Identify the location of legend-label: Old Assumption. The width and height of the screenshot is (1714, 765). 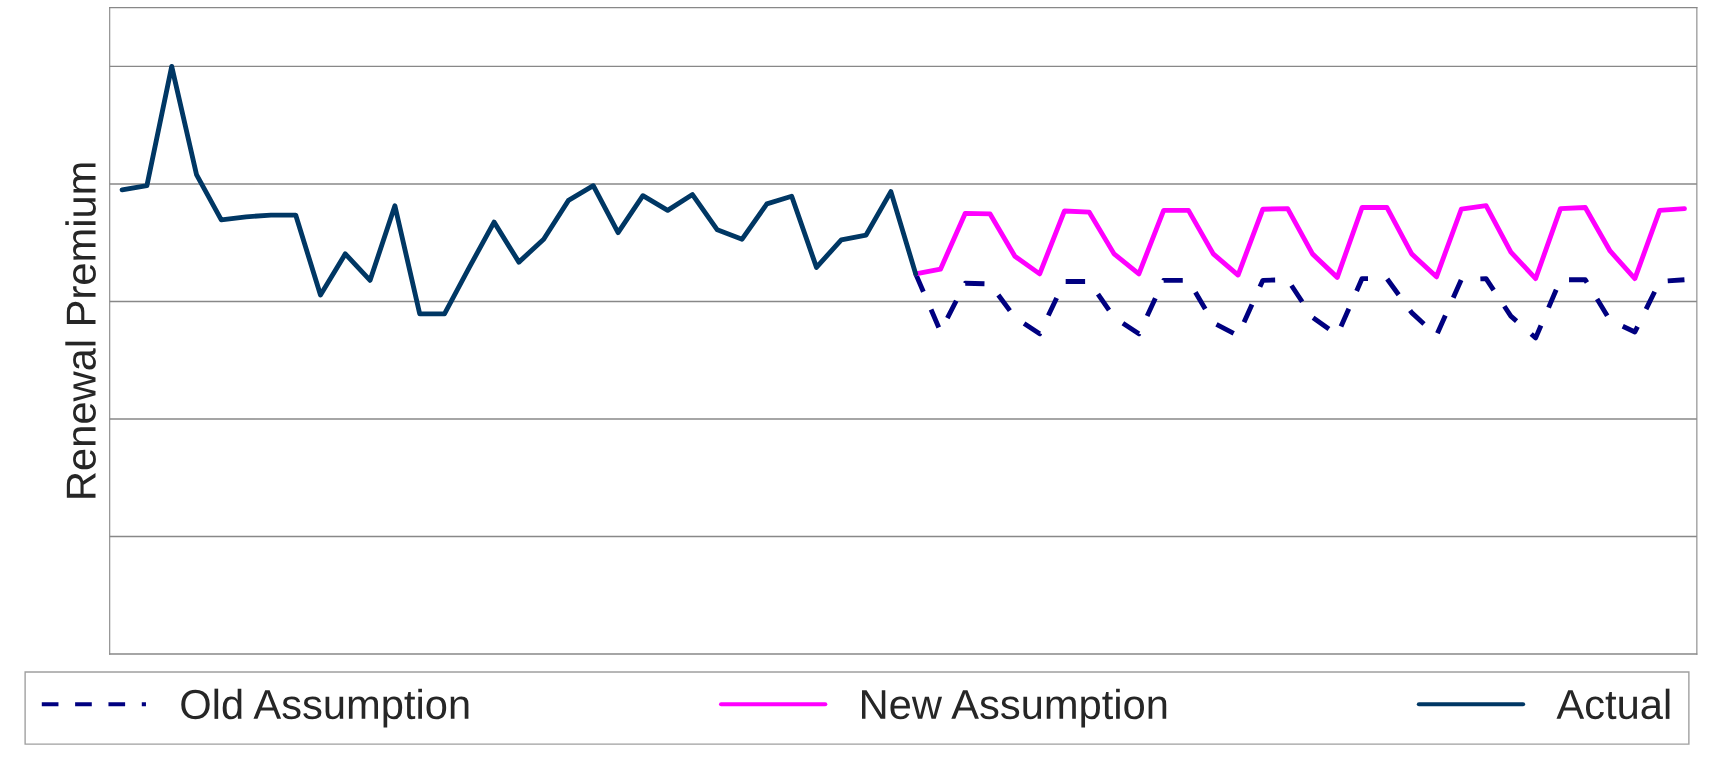
(325, 708).